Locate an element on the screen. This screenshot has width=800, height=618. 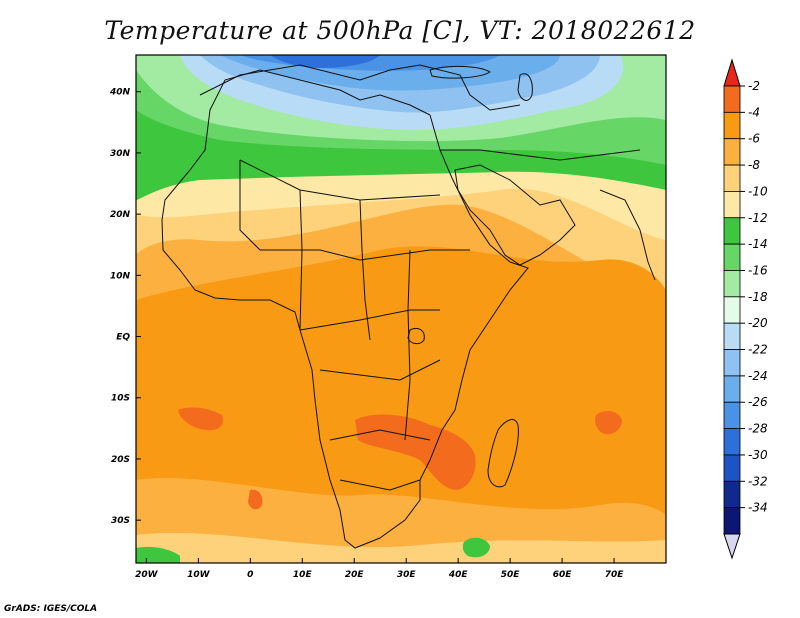
india-coast is located at coordinates (627, 235).